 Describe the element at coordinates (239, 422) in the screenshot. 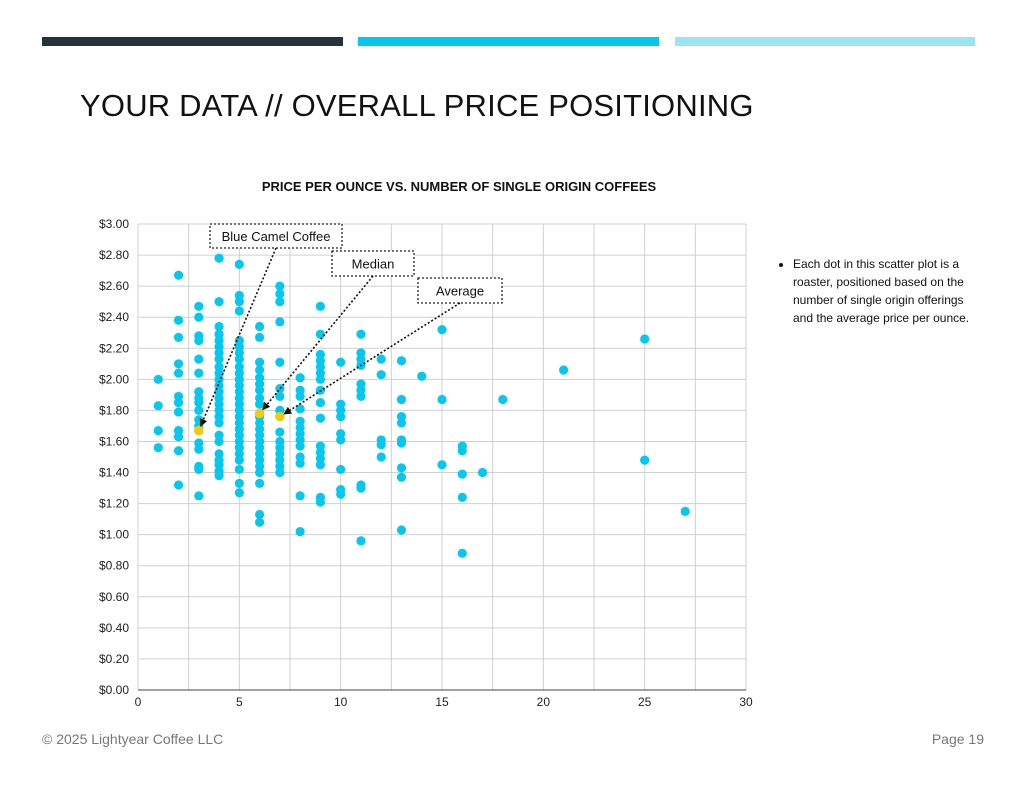

I see `highlight-points` at that location.